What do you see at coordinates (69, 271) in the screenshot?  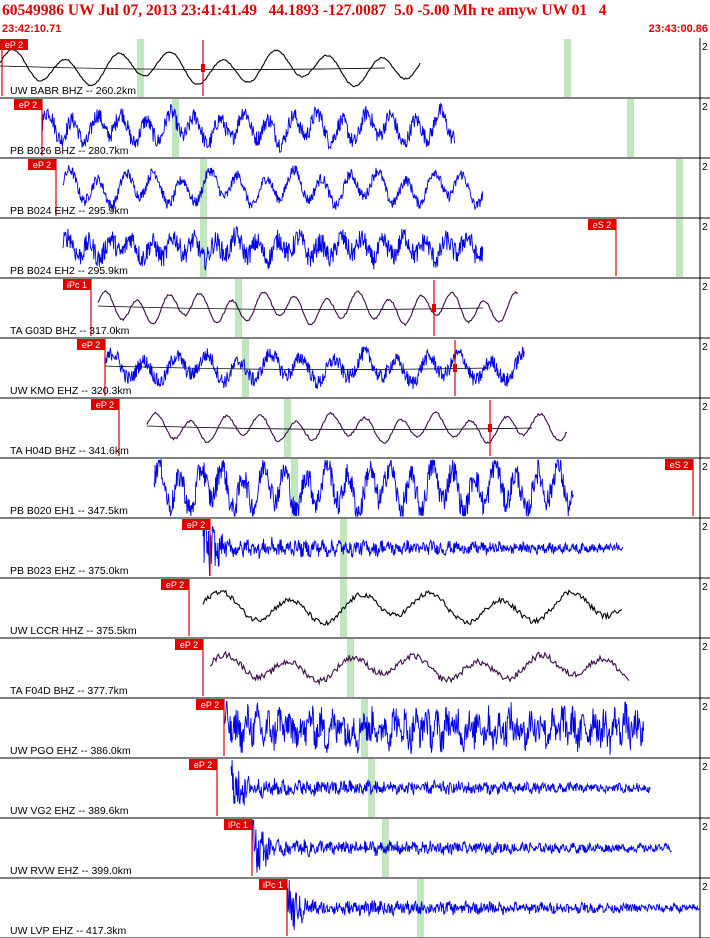 I see `station-label: PB B024 EH2 -- 295.9km` at bounding box center [69, 271].